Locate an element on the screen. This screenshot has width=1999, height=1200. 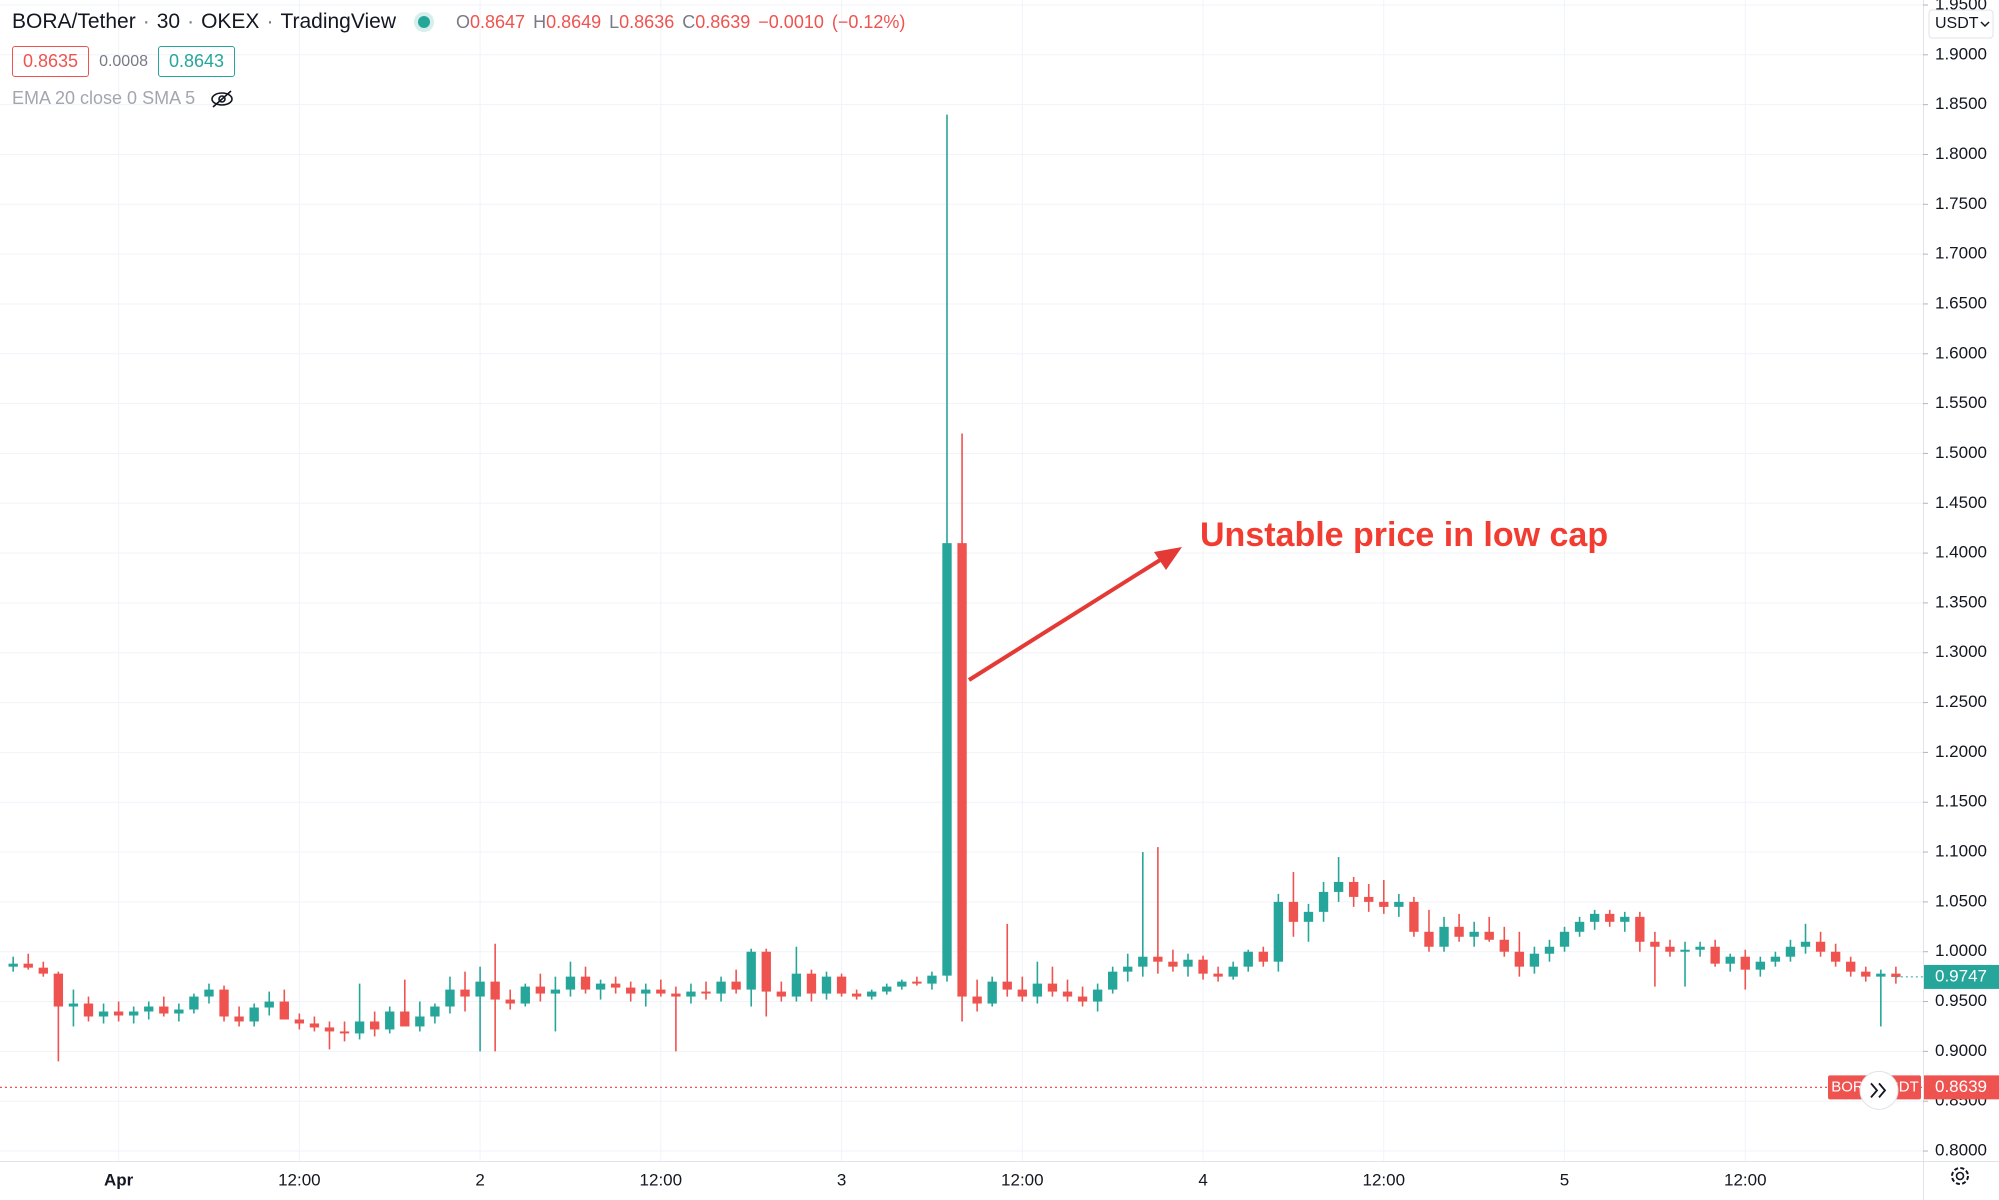
y-tick-label: 1.5000 is located at coordinates (1961, 452).